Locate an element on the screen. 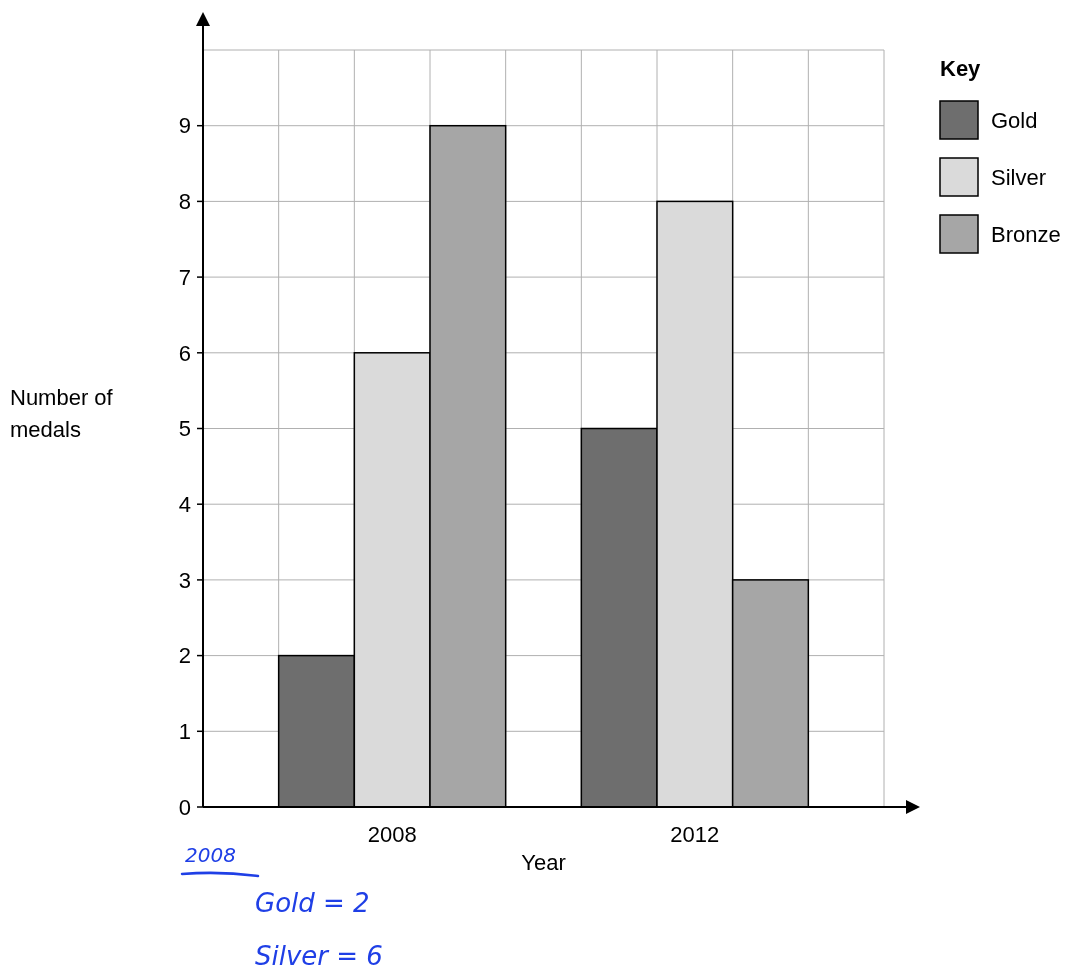 This screenshot has height=967, width=1086. y-tick-label: 4 is located at coordinates (184, 504).